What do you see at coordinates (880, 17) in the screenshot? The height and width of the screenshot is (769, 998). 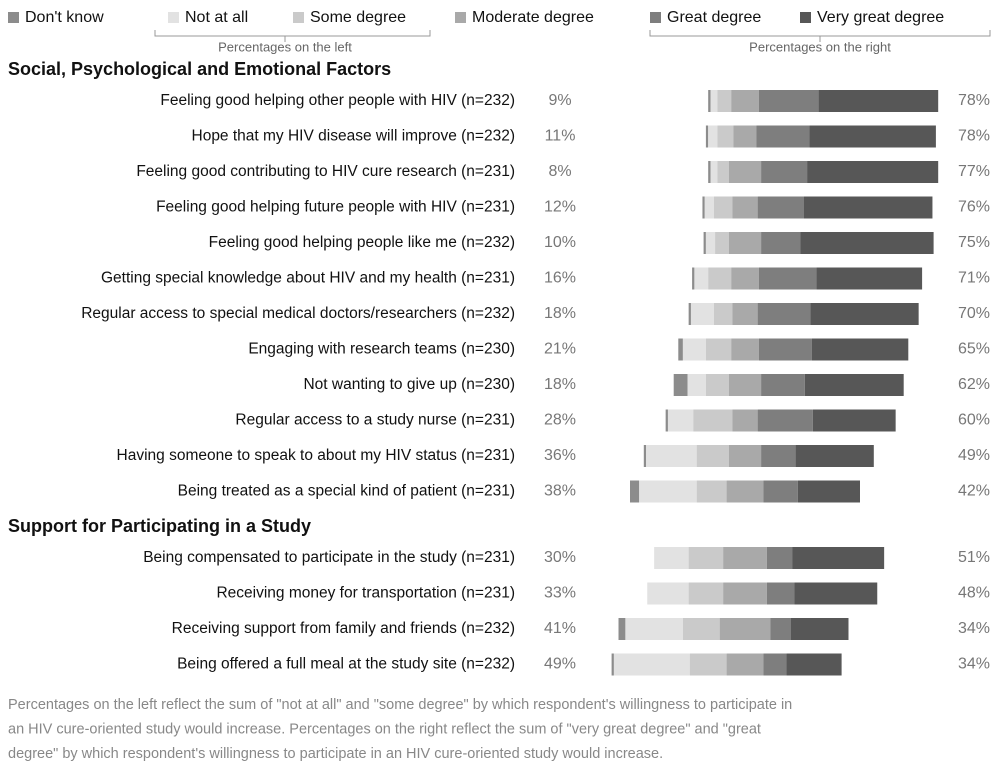 I see `legend-label: Very great degree` at bounding box center [880, 17].